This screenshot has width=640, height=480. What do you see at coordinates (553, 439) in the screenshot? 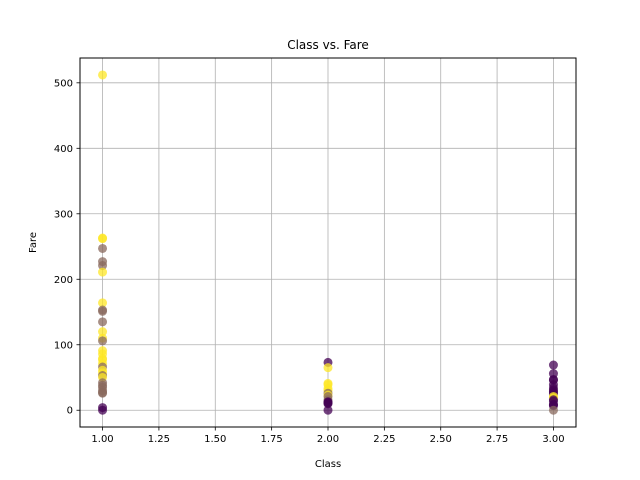
I see `x-tick-label: 3.00` at bounding box center [553, 439].